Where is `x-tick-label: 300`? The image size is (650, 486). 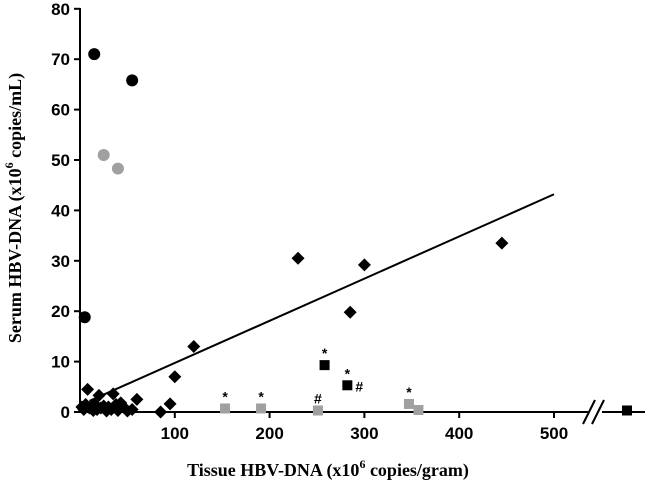
x-tick-label: 300 is located at coordinates (364, 433).